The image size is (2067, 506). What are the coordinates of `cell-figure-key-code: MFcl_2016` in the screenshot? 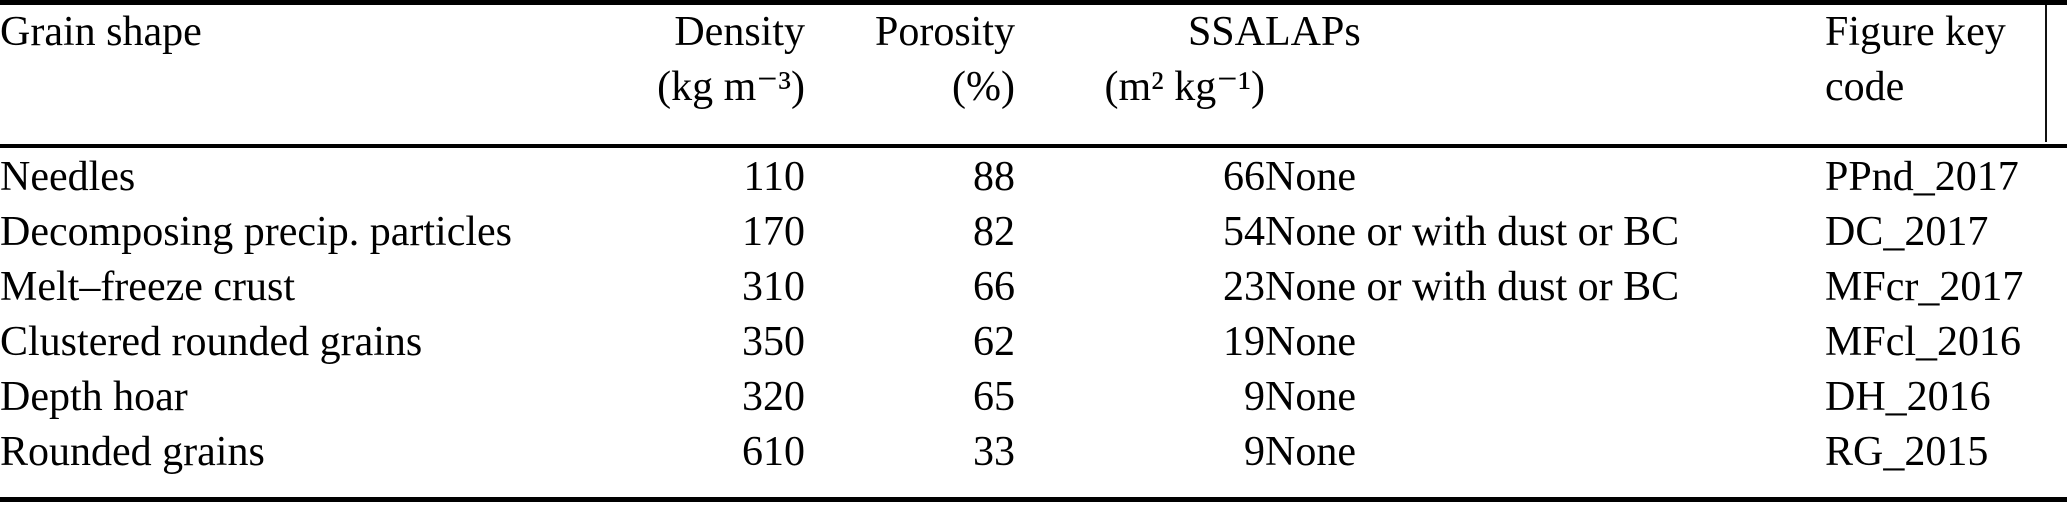 It's located at (1923, 342).